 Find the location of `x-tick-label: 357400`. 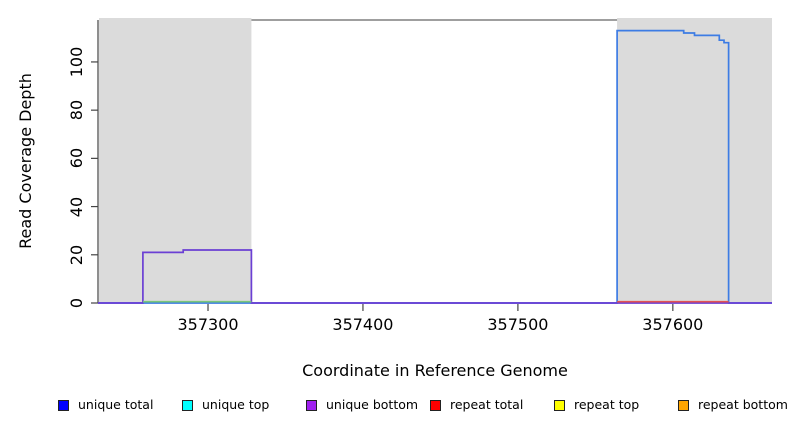

x-tick-label: 357400 is located at coordinates (363, 324).